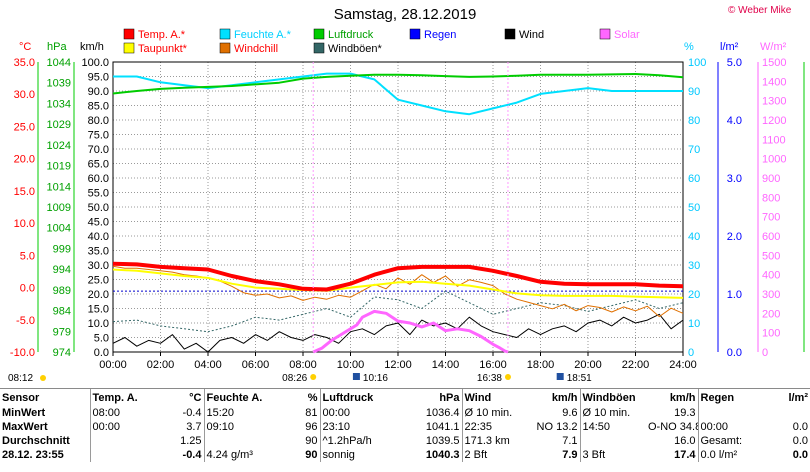 This screenshot has height=472, width=810. I want to click on header-pressure: Luftdruck, so click(357, 397).